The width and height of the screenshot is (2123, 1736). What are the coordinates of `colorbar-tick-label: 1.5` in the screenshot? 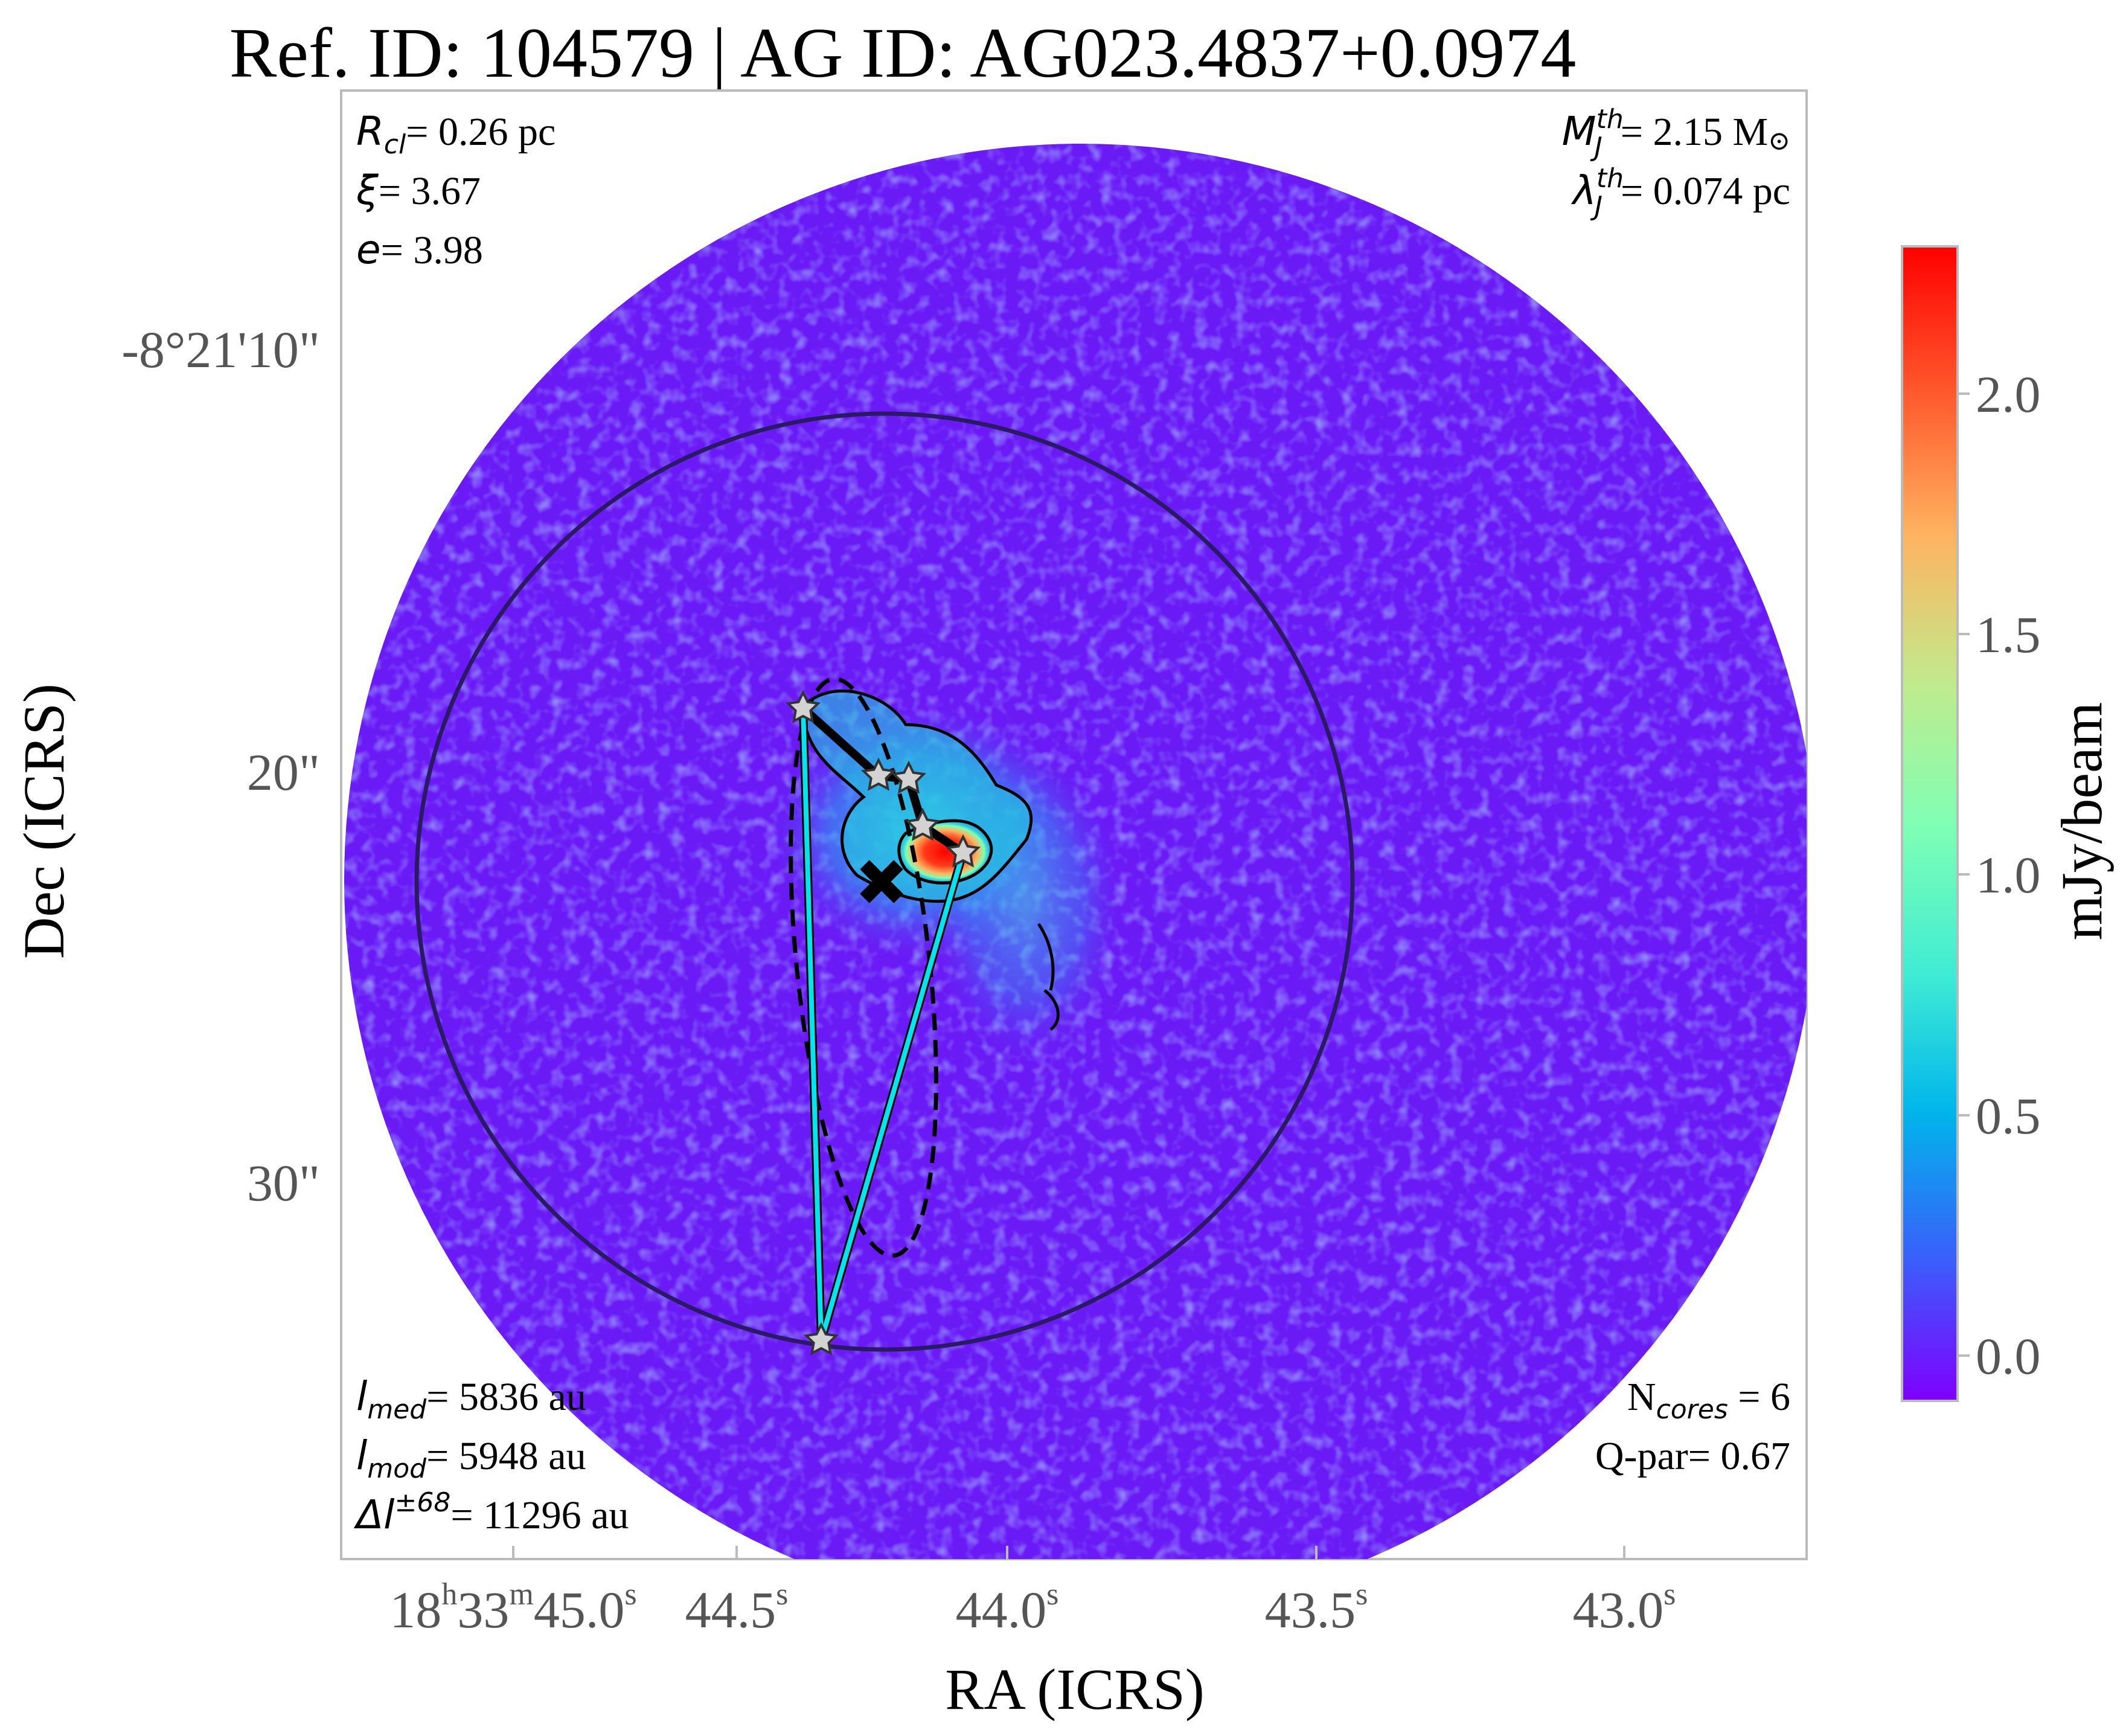 It's located at (2008, 635).